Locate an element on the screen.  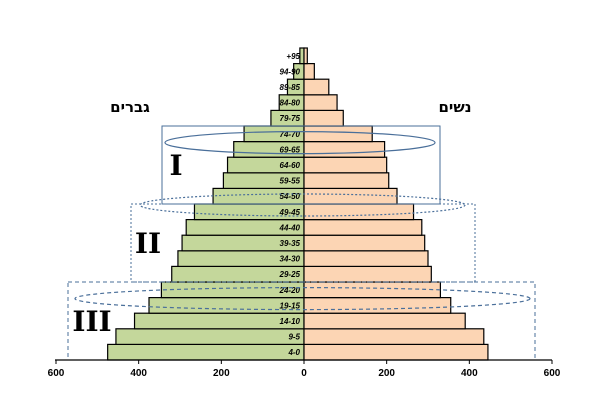
x-tick-label: 0 is located at coordinates (304, 373).